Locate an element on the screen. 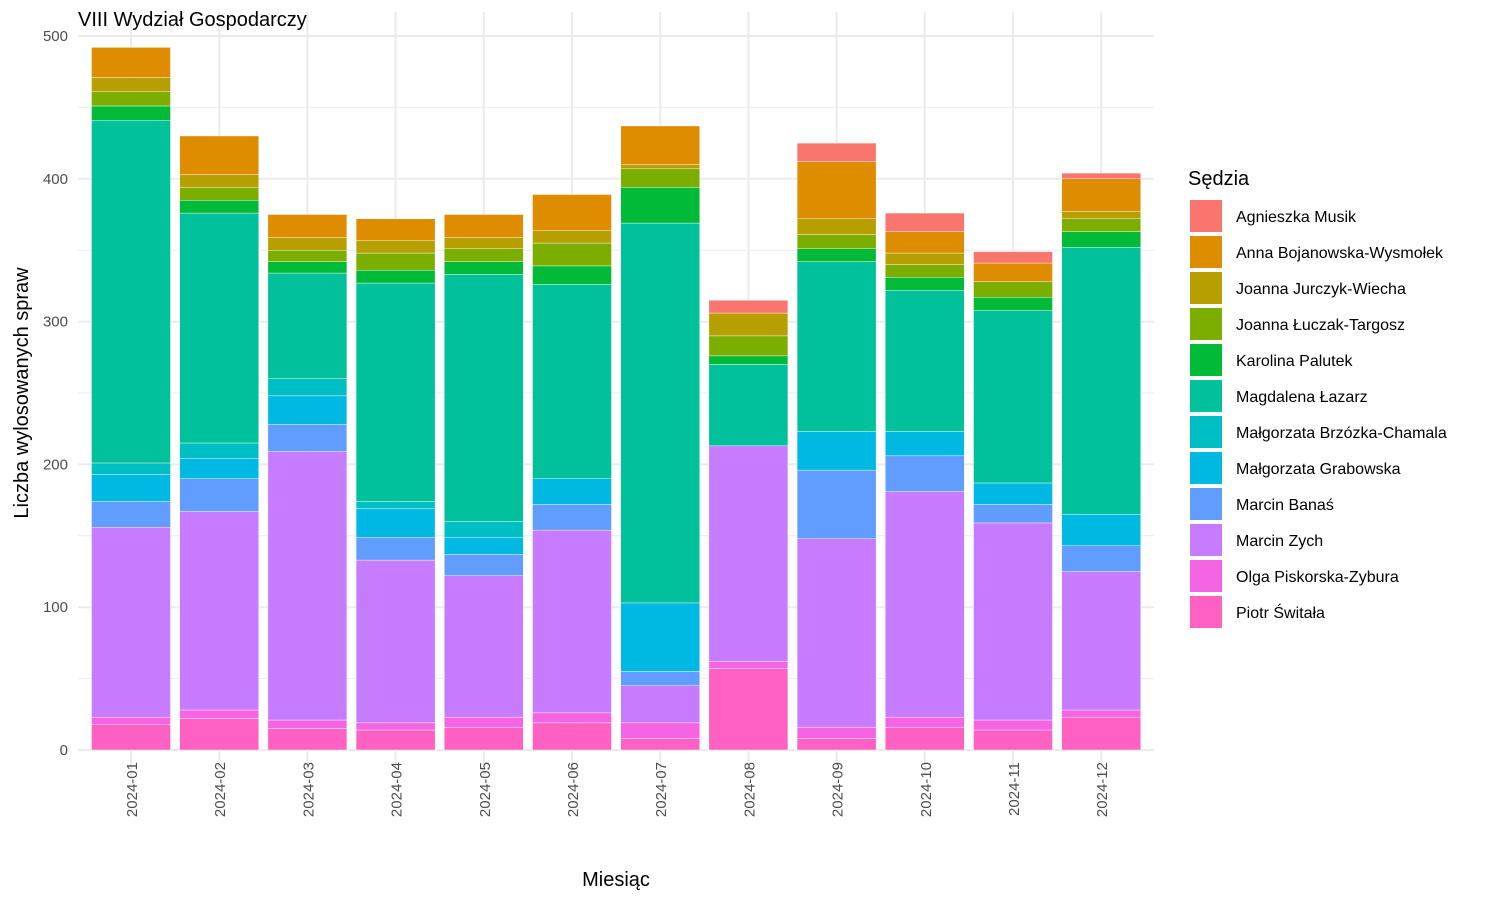  legend-label: Karolina Palutek is located at coordinates (1295, 361).